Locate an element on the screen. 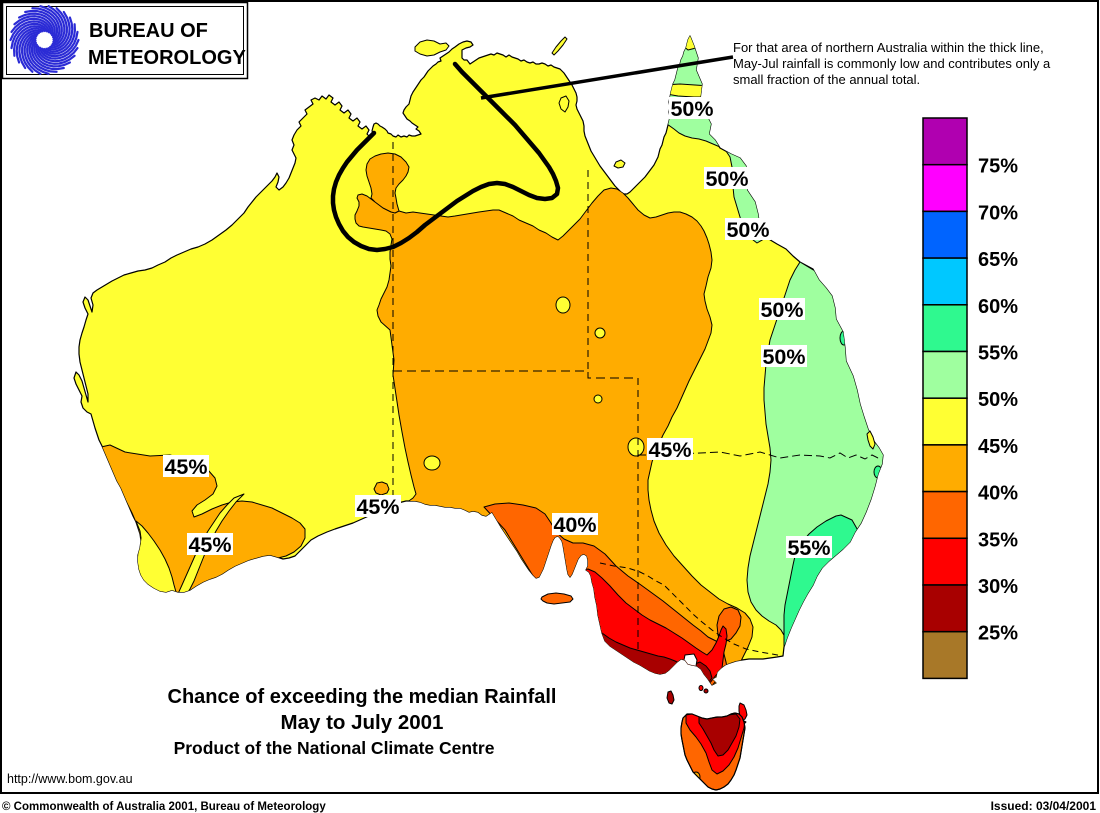 Image resolution: width=1100 pixels, height=813 pixels. svg-text:Product of the National Climat: Product of the National Climate Centre is located at coordinates (334, 748).